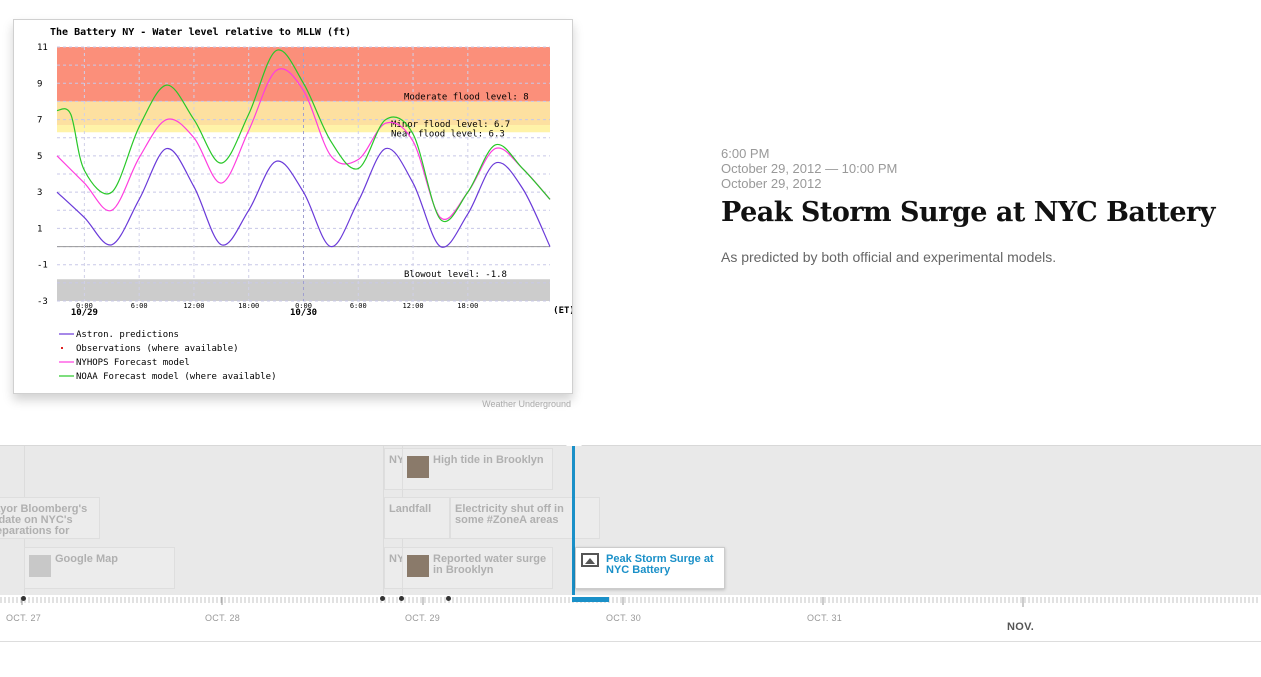  Describe the element at coordinates (84, 313) in the screenshot. I see `x-date-label: 10/29` at that location.